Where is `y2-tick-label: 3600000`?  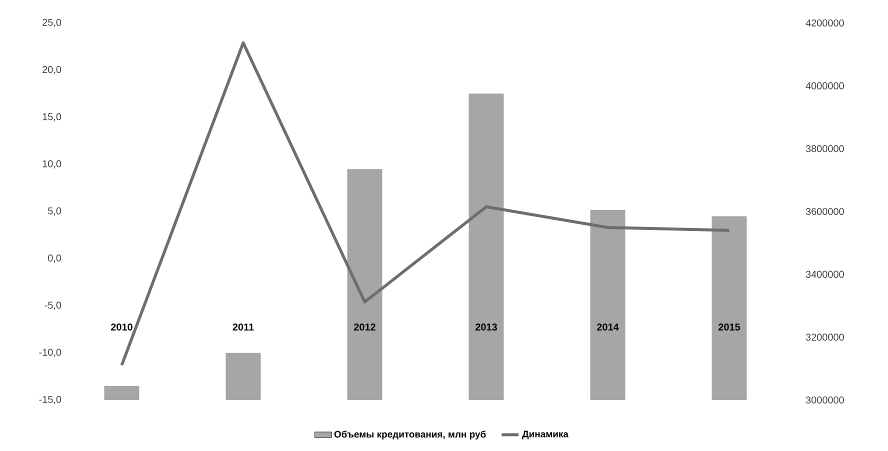 y2-tick-label: 3600000 is located at coordinates (825, 212).